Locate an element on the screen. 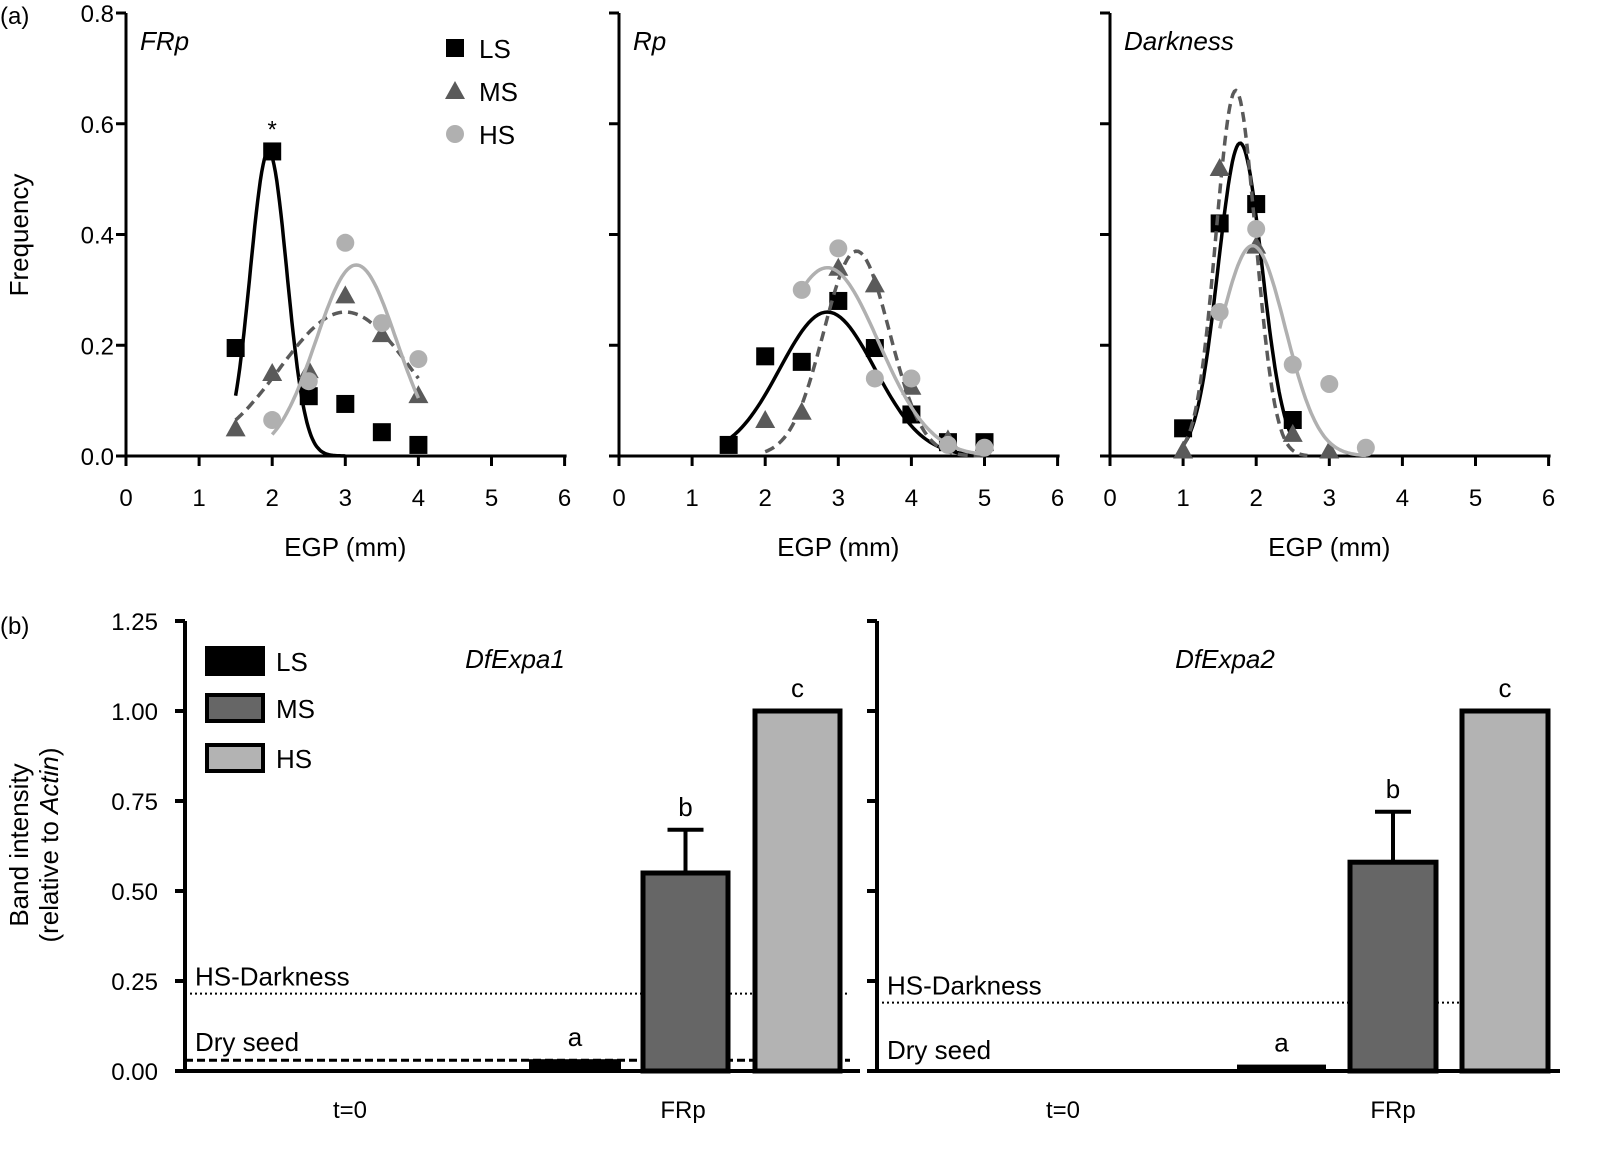 The width and height of the screenshot is (1613, 1155). fit-curve-ms is located at coordinates (1244, 273).